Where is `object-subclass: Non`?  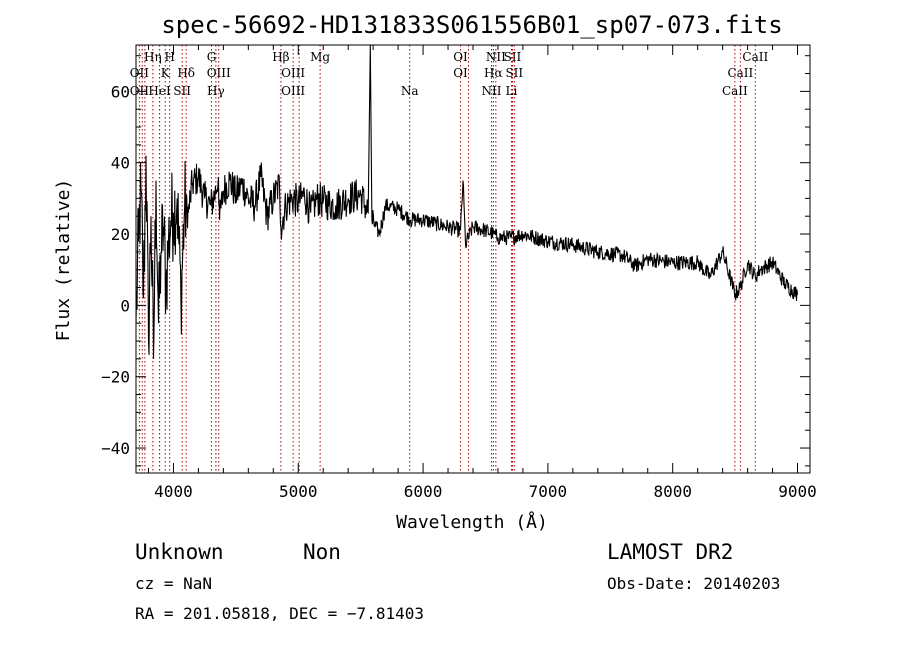 object-subclass: Non is located at coordinates (322, 552).